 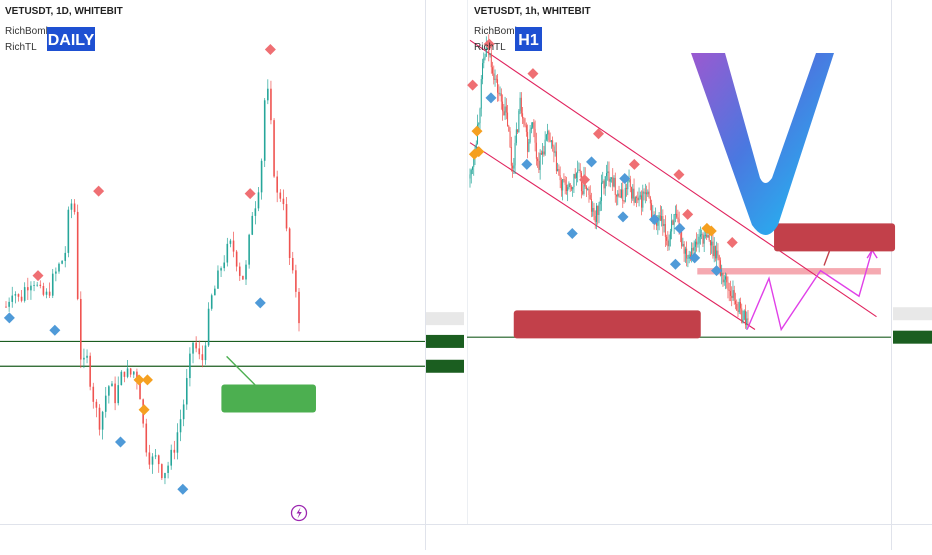 I want to click on h1-chart-title: VETUSDT, 1h, WHITEBIT, so click(x=532, y=11).